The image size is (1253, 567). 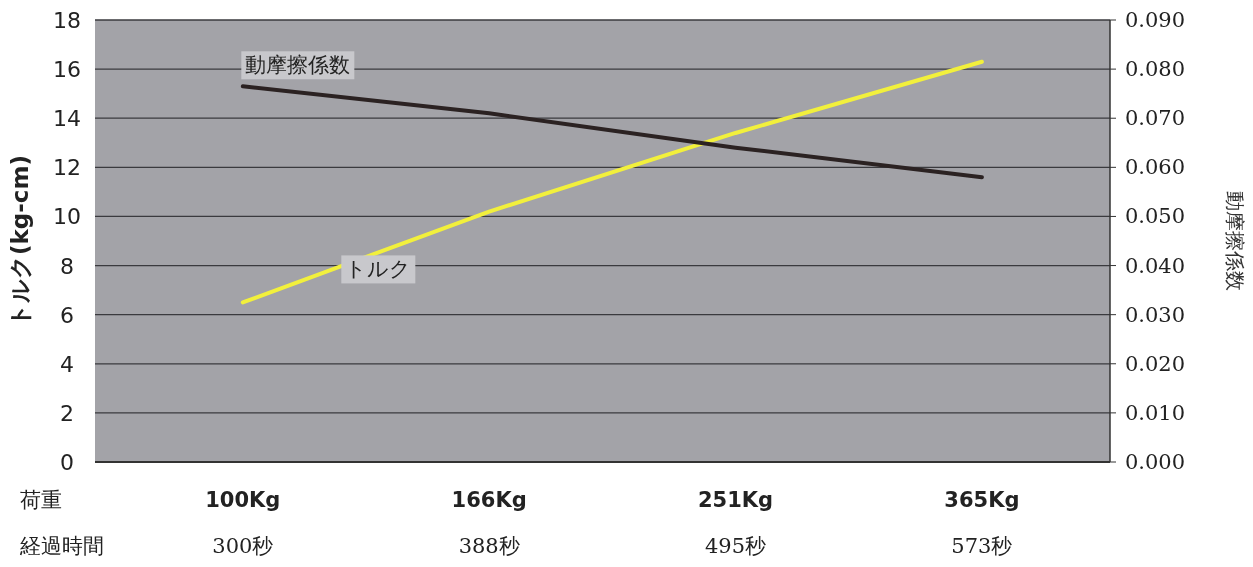 I want to click on x-tick-label: 365Kg, so click(x=982, y=500).